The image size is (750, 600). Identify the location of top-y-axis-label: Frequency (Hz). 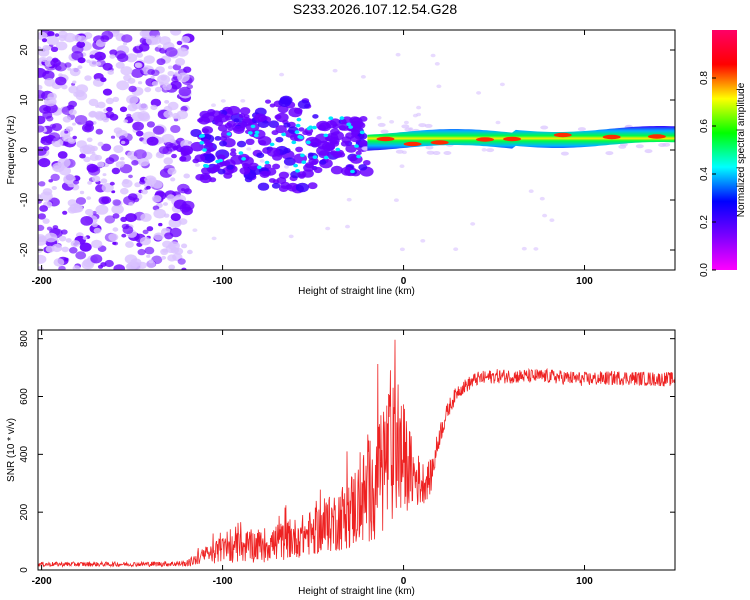
(11, 150).